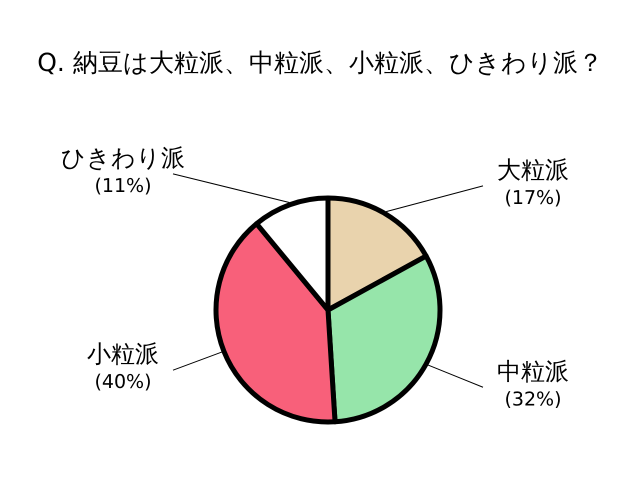 The width and height of the screenshot is (640, 480). I want to click on slice-label: ひきわり派, so click(123, 158).